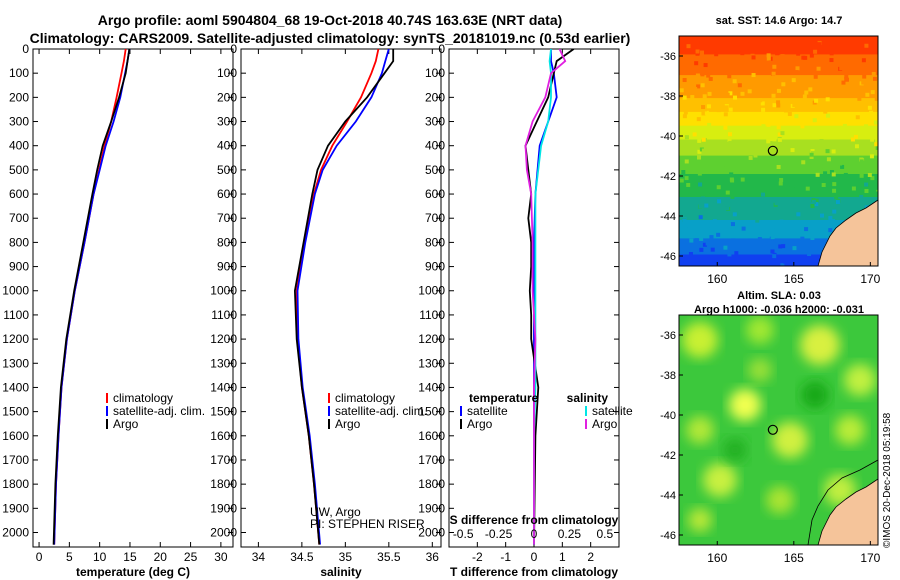 This screenshot has height=580, width=900. Describe the element at coordinates (435, 146) in the screenshot. I see `diff-depth-label: 400` at that location.